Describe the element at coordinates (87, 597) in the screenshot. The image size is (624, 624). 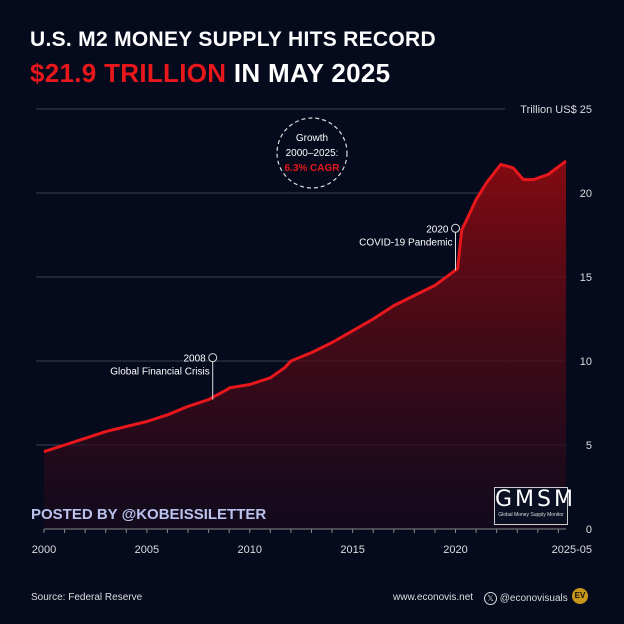
I see `source: Source: Federal Reserve` at that location.